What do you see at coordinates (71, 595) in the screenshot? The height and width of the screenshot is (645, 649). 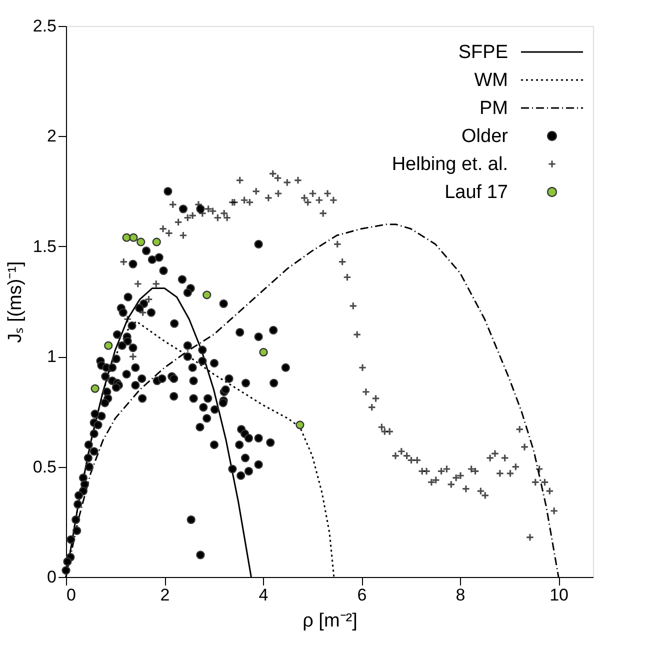 I see `x-tick-label: 0` at bounding box center [71, 595].